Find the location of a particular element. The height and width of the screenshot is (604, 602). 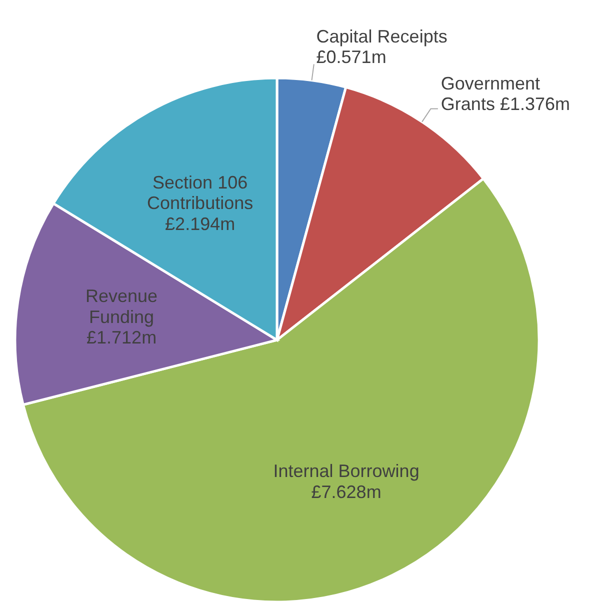

slice-label: Revenue Funding is located at coordinates (122, 306).